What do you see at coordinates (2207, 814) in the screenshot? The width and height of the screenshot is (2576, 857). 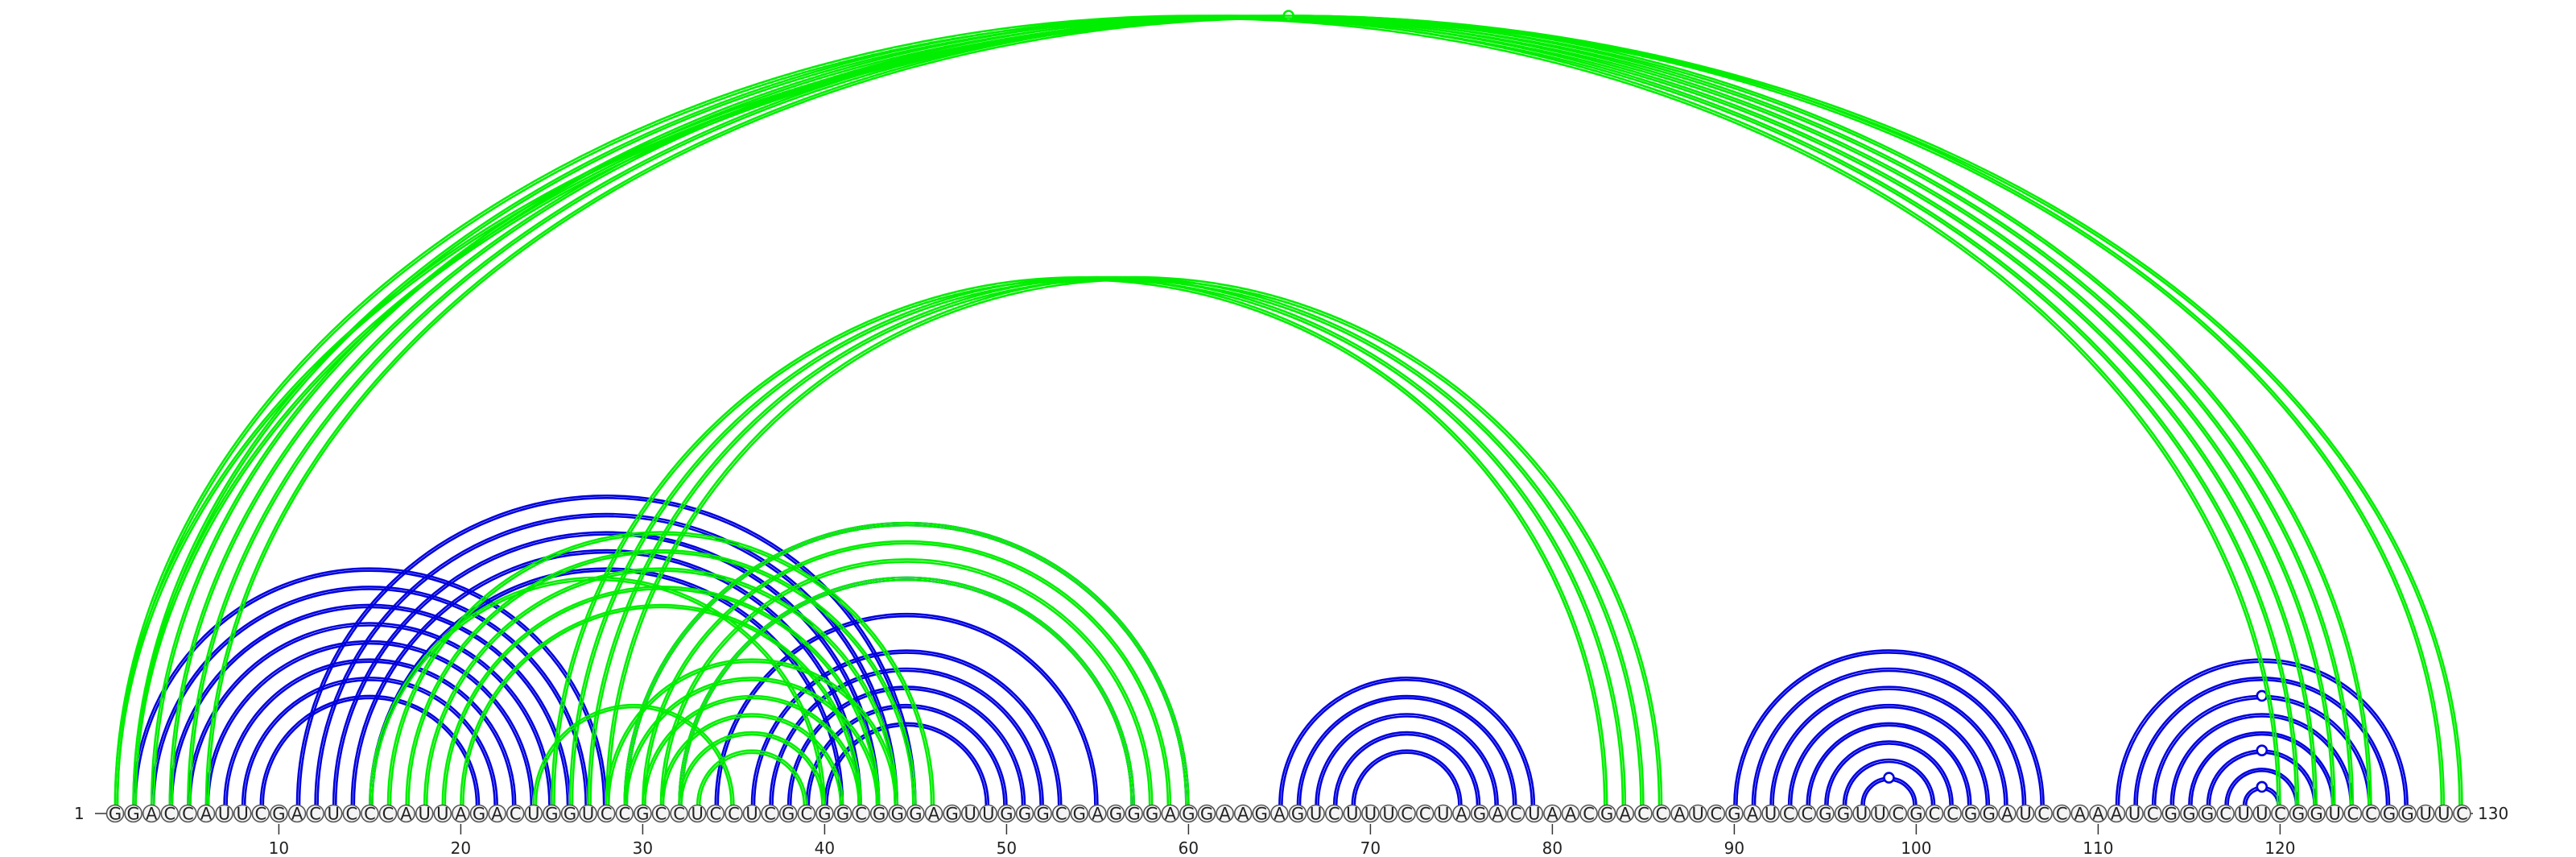 I see `nucleotide-116: G` at bounding box center [2207, 814].